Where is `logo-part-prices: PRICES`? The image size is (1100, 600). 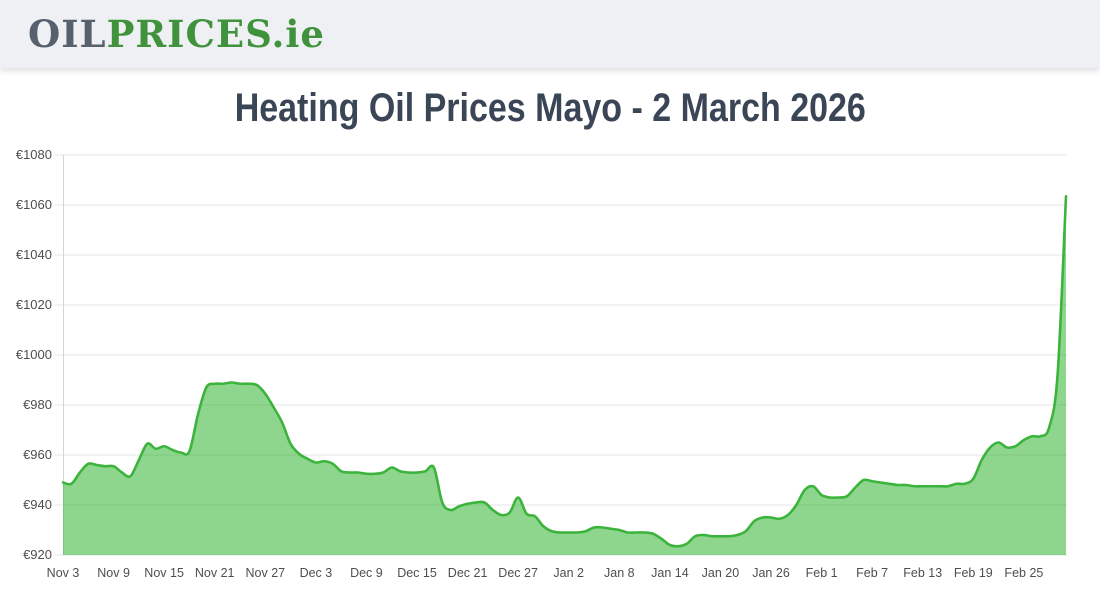 logo-part-prices: PRICES is located at coordinates (189, 33).